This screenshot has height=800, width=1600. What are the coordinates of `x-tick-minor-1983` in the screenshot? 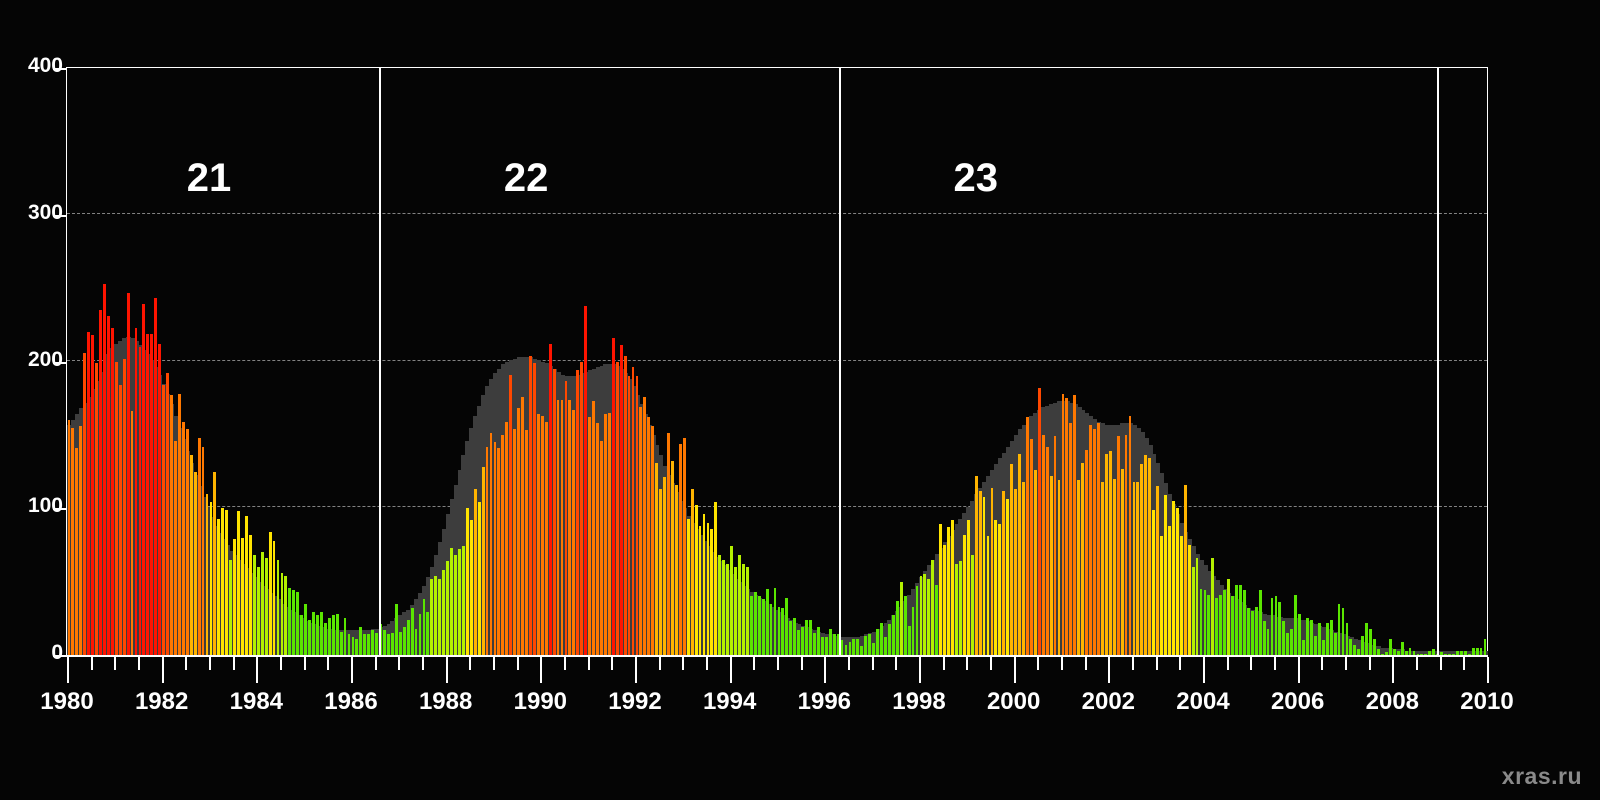 It's located at (210, 663).